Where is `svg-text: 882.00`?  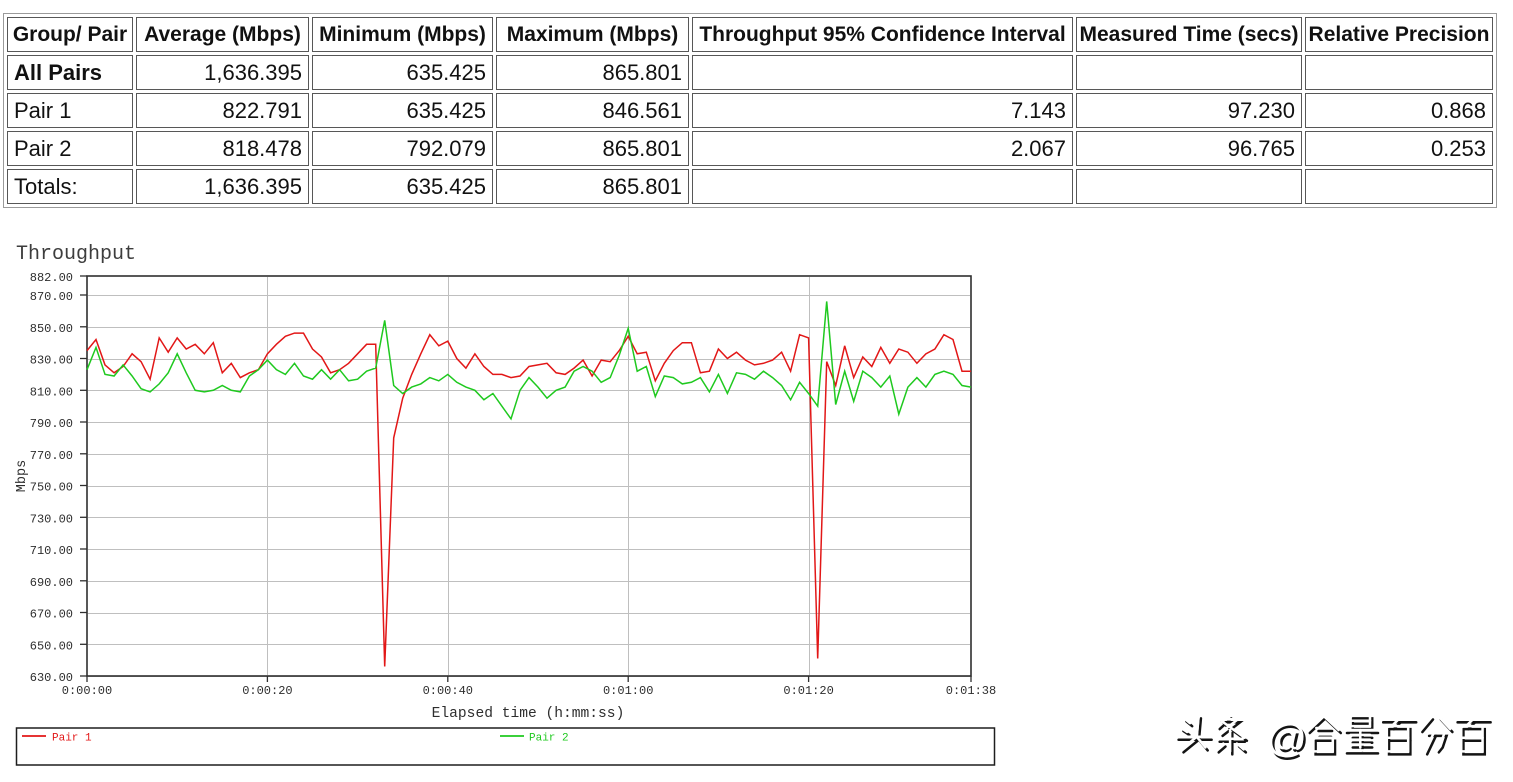
svg-text: 882.00 is located at coordinates (51, 278).